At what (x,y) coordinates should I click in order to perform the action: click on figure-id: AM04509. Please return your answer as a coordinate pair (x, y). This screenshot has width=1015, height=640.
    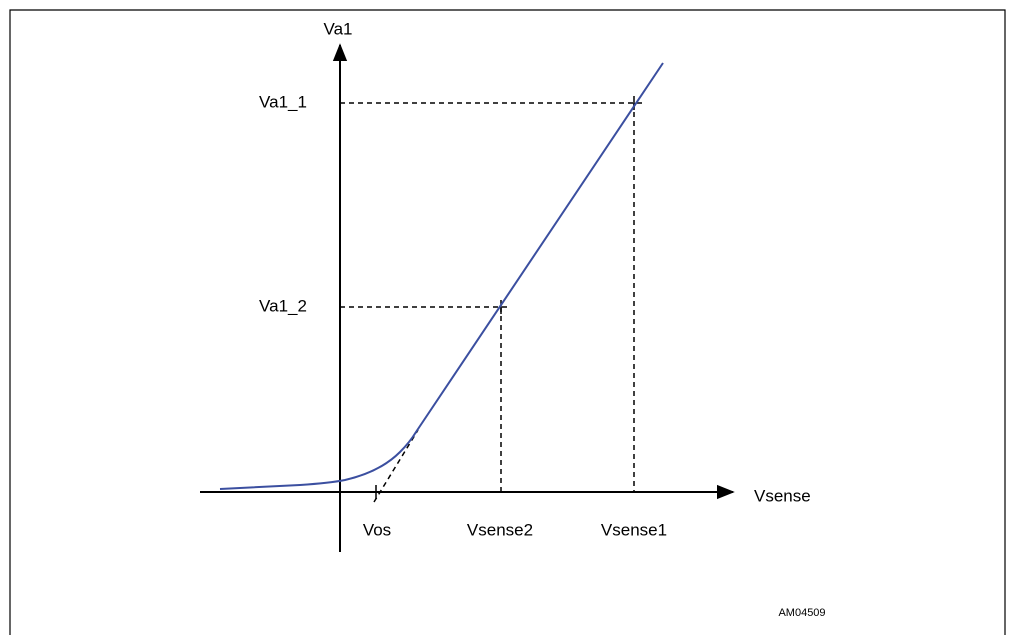
    Looking at the image, I should click on (801, 613).